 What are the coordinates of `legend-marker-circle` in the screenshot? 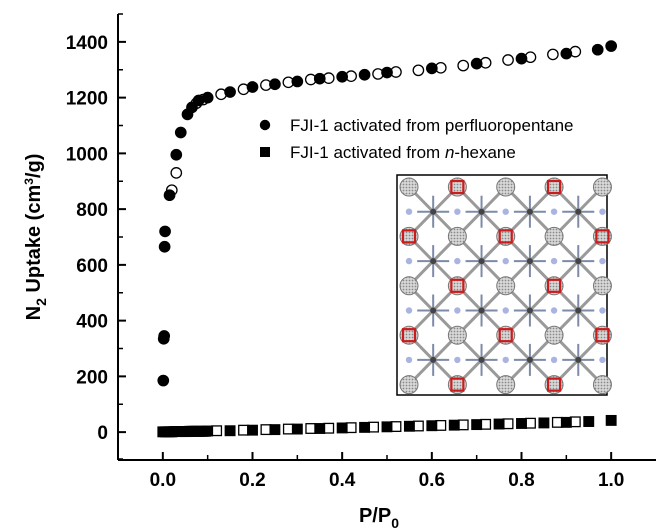 It's located at (265, 125).